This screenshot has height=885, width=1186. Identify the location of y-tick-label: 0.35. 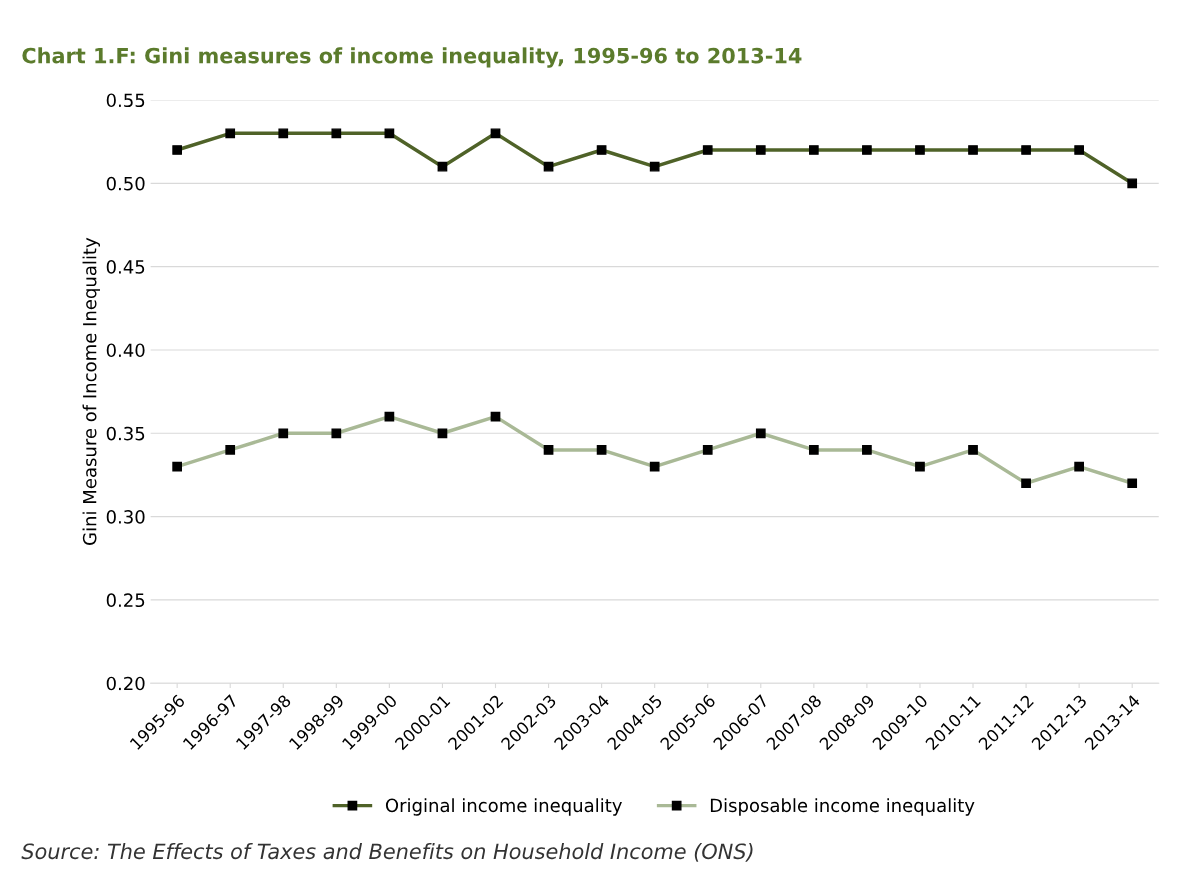
(125, 433).